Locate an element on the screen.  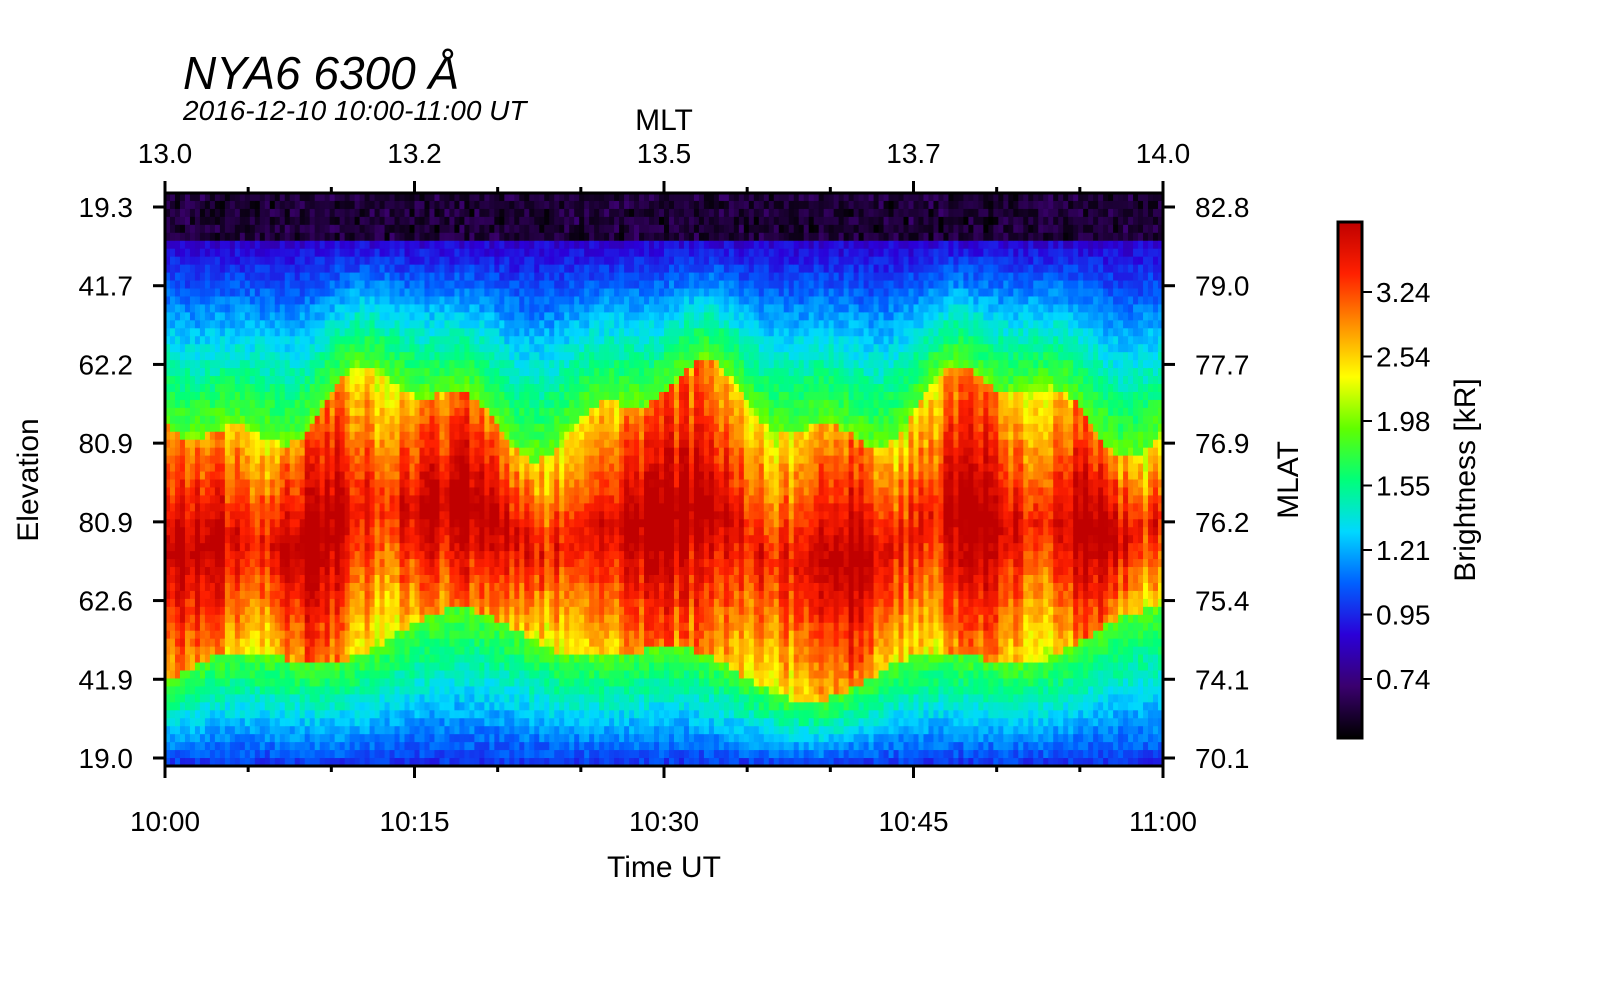
y-tick-label: 41.9 is located at coordinates (106, 679).